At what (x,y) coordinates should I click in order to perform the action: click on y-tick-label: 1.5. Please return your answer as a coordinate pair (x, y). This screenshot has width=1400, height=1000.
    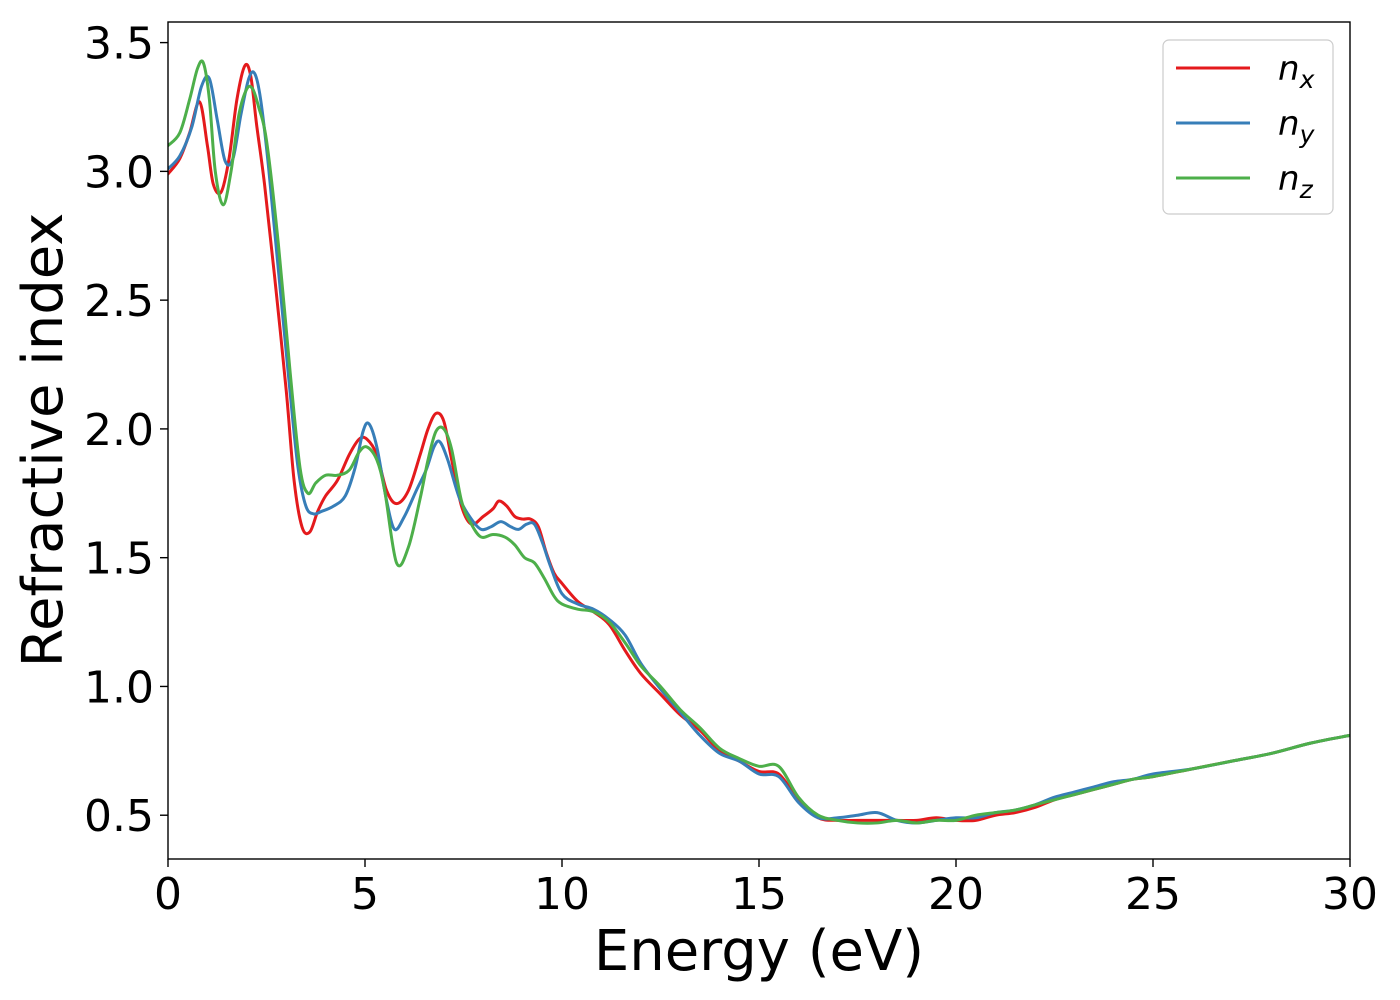
    Looking at the image, I should click on (119, 559).